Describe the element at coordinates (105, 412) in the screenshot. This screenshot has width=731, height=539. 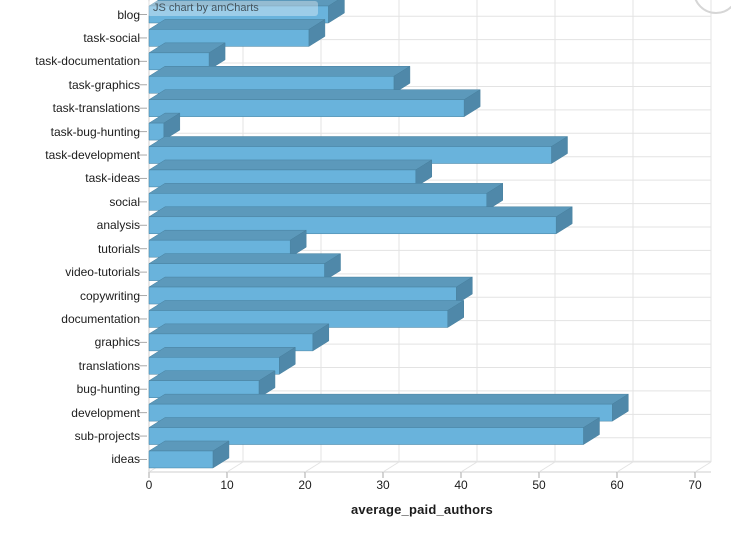
I see `category-label-development: development` at that location.